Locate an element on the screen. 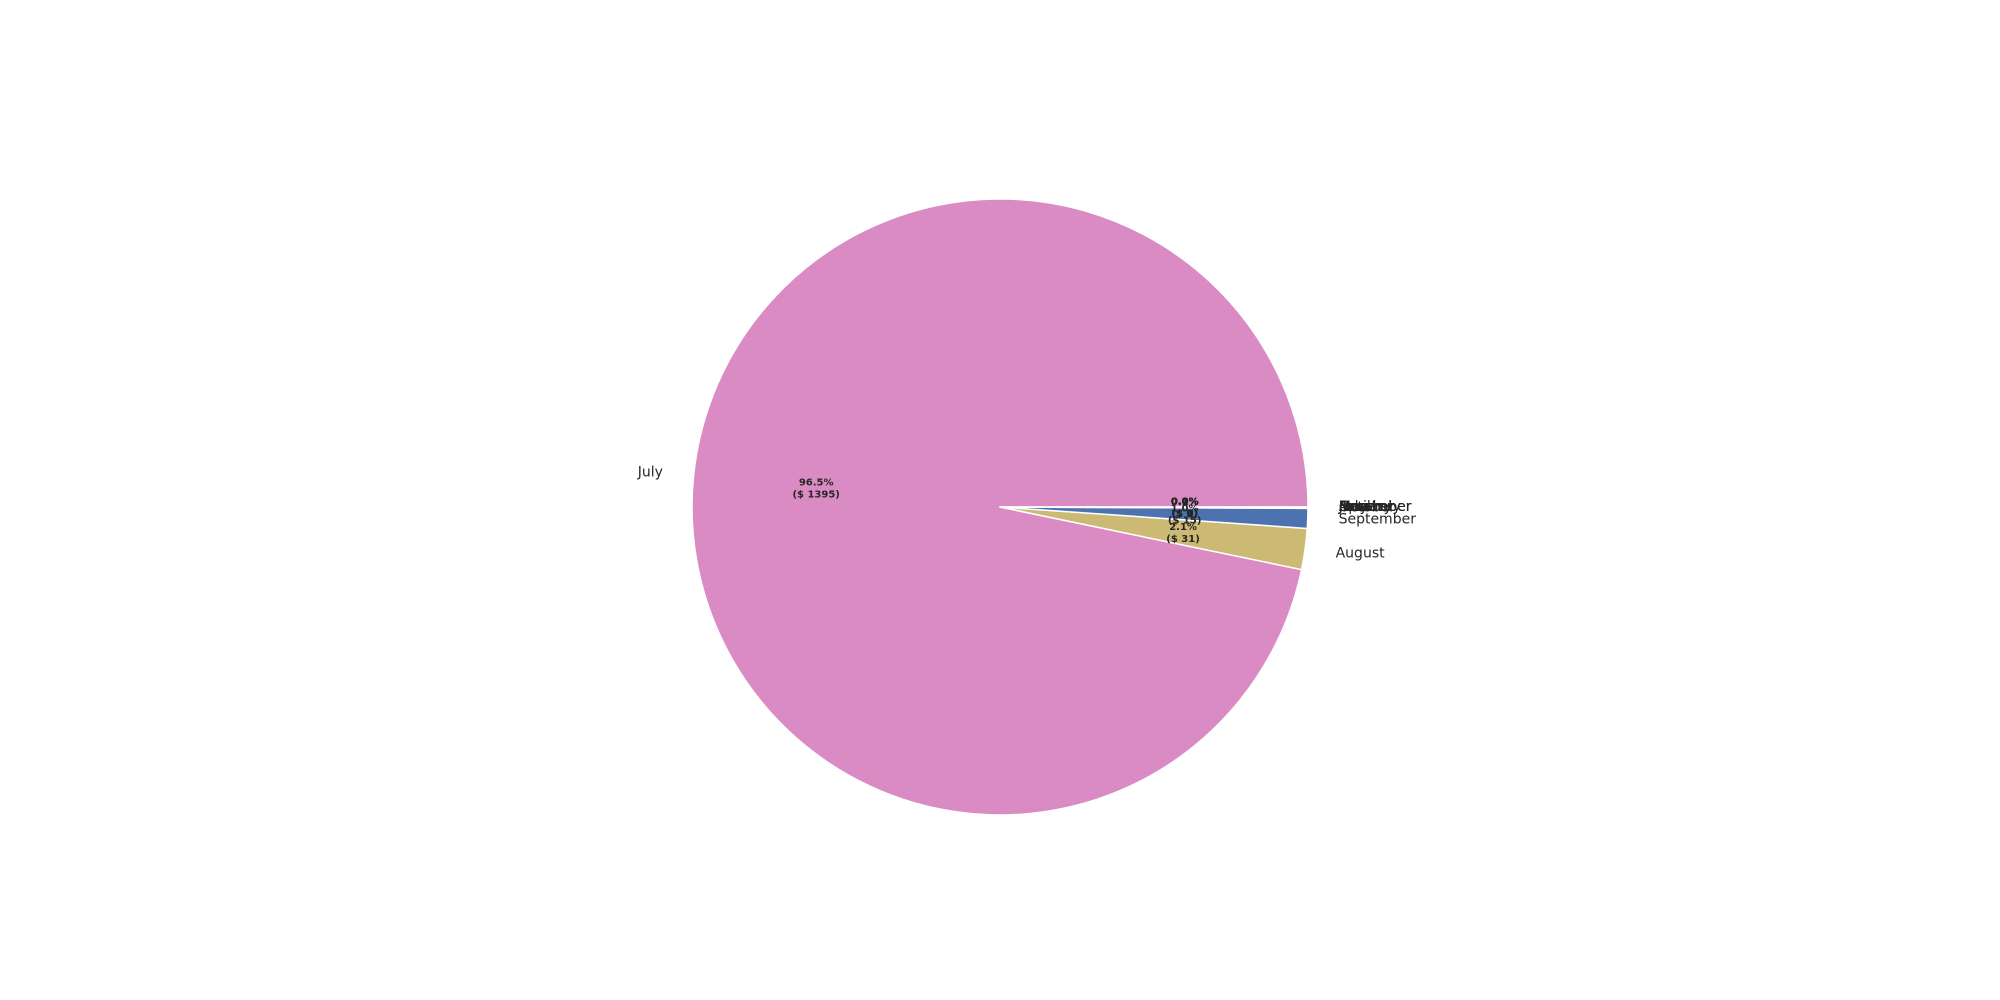  pie-slice-october is located at coordinates (1154, 508).